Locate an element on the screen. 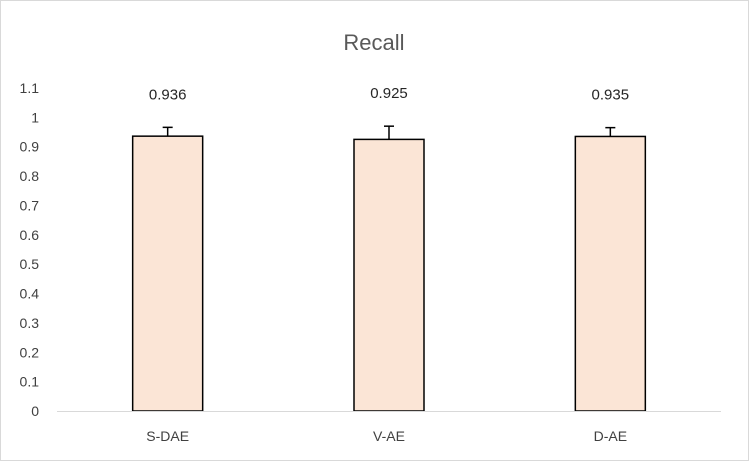 The width and height of the screenshot is (749, 461). error-bar-d-ae is located at coordinates (610, 131).